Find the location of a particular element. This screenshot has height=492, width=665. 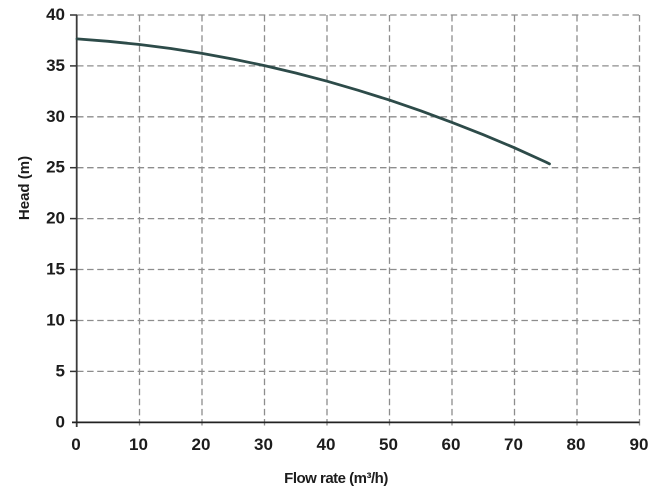

svg-text: Flow rate (m³/h) is located at coordinates (336, 478).